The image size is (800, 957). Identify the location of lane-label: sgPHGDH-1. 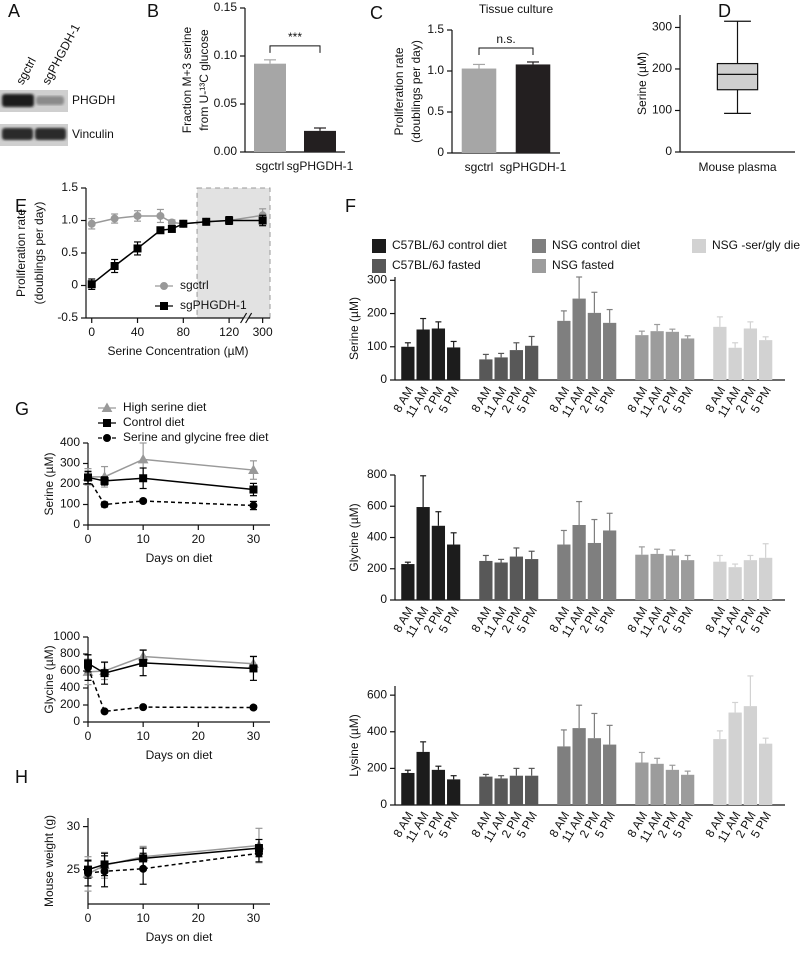
(61, 54).